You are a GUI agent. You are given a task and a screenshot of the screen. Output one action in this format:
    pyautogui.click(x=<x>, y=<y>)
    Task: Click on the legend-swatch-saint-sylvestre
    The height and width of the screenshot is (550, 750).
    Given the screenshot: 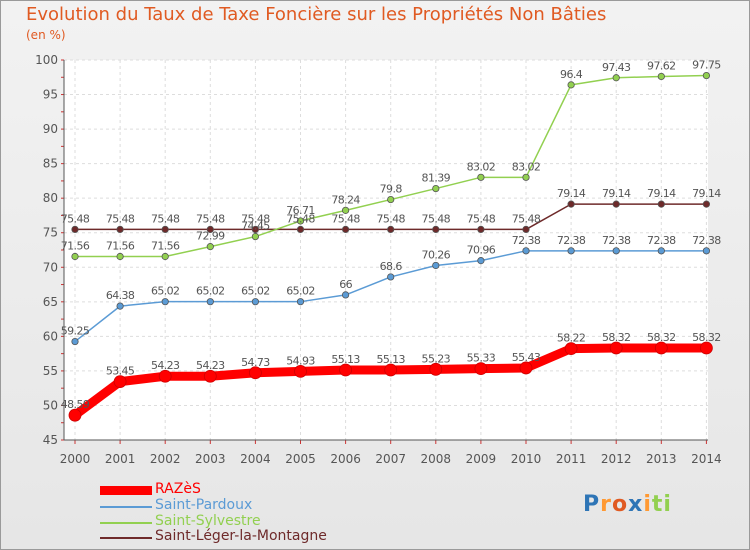 What is the action you would take?
    pyautogui.click(x=126, y=523)
    